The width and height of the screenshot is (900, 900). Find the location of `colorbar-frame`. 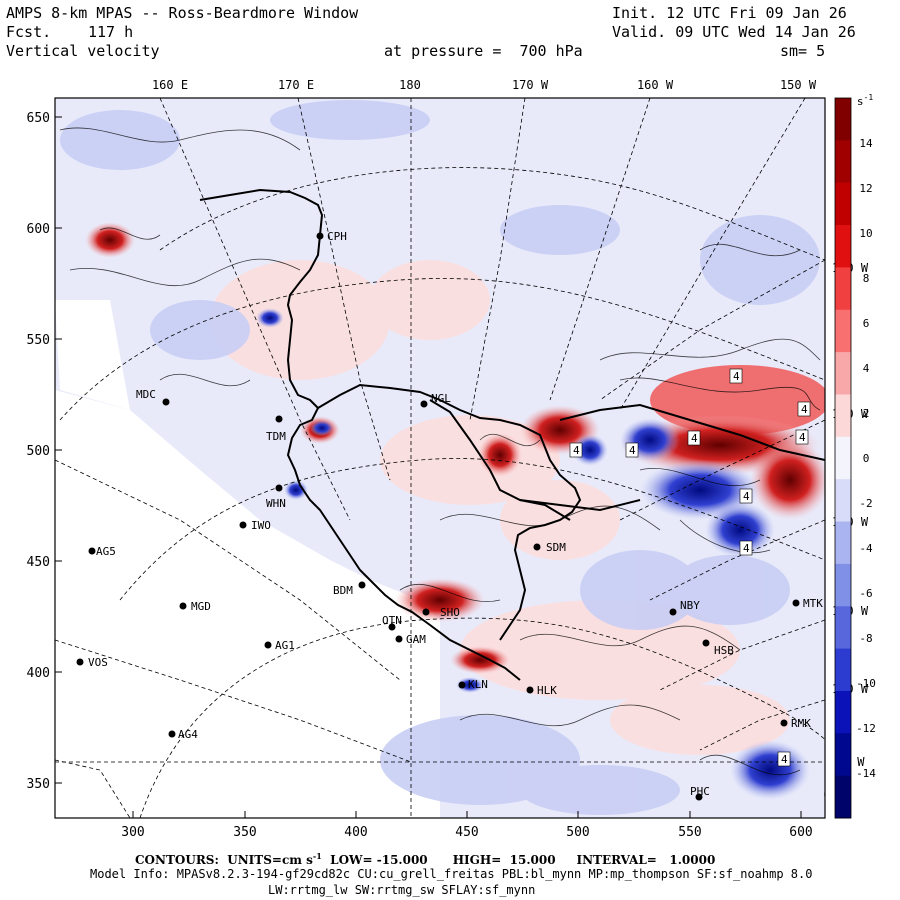

colorbar-frame is located at coordinates (843, 458).